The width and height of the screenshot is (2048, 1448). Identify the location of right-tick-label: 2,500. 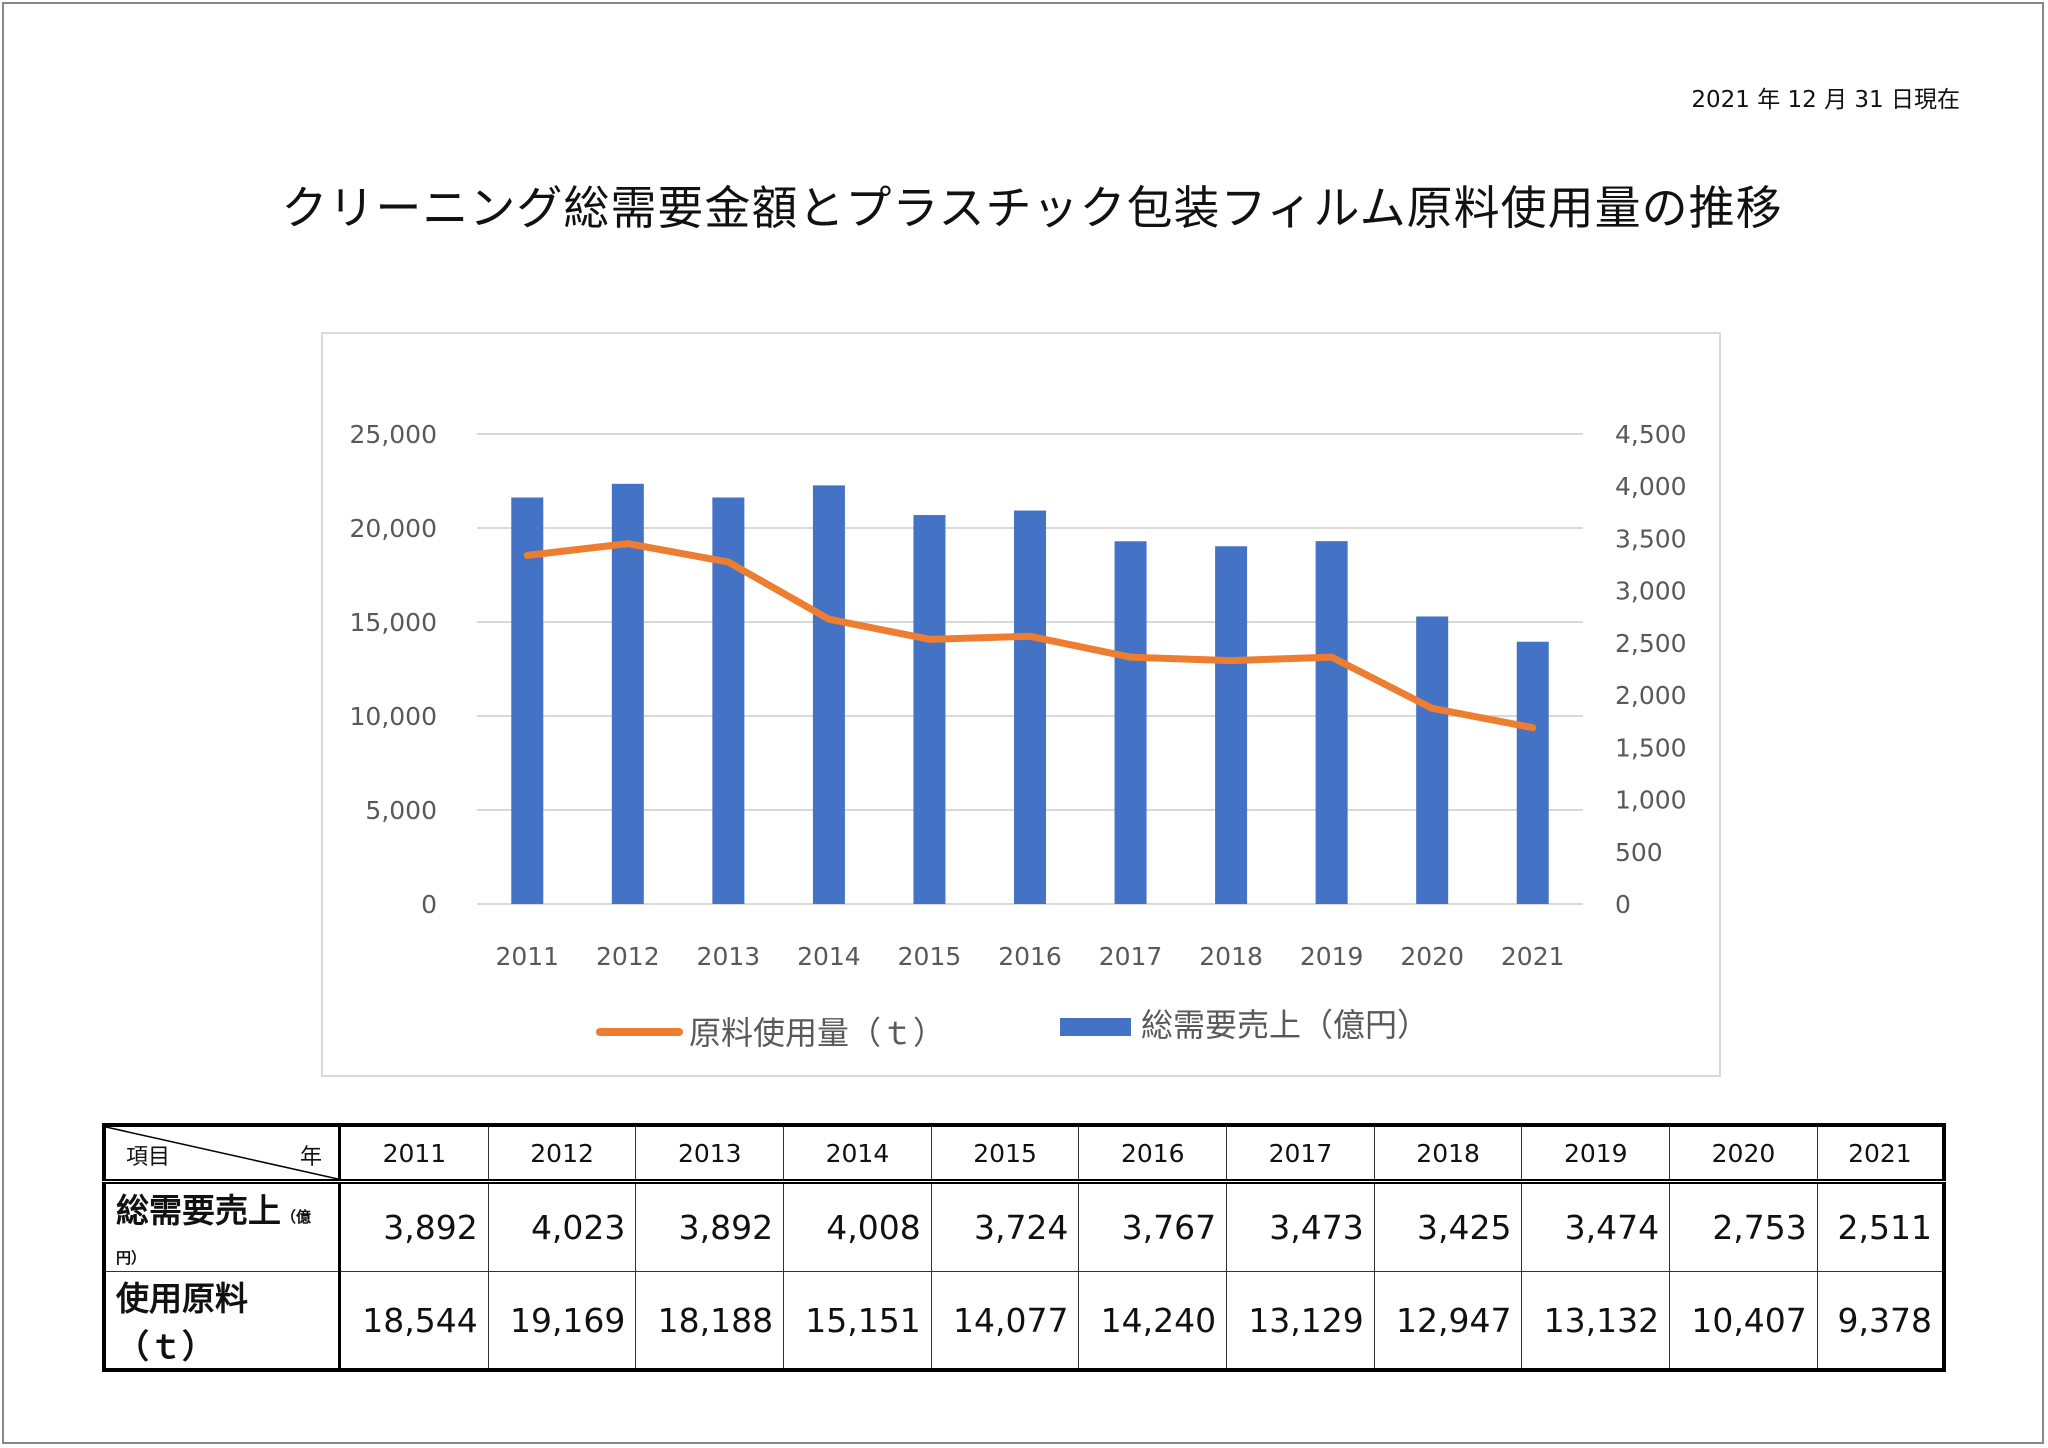
(1651, 643).